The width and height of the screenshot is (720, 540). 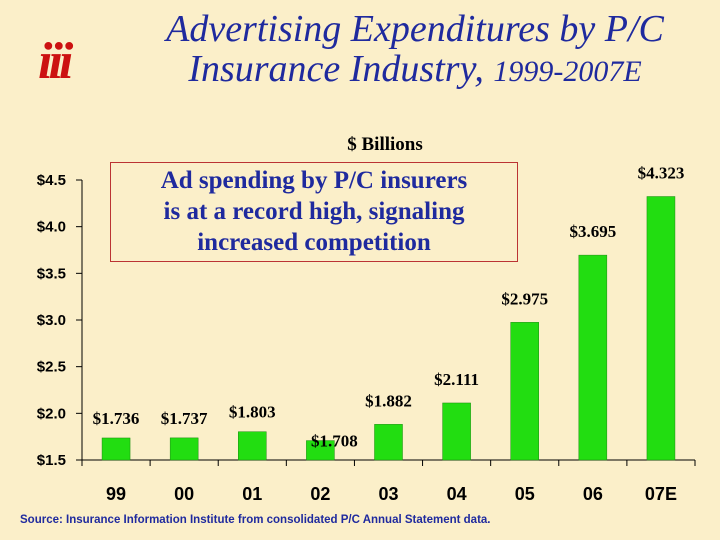 I want to click on callout-line-1: Ad spending by P/C insurers, so click(x=314, y=180).